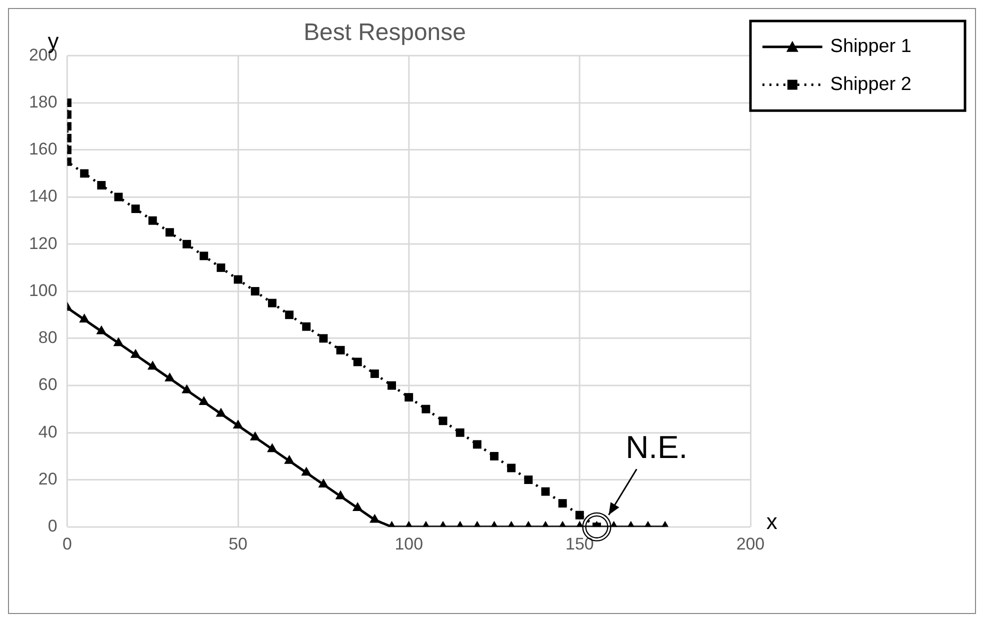 This screenshot has width=987, height=624. Describe the element at coordinates (67, 544) in the screenshot. I see `x-tick-label: 0` at that location.